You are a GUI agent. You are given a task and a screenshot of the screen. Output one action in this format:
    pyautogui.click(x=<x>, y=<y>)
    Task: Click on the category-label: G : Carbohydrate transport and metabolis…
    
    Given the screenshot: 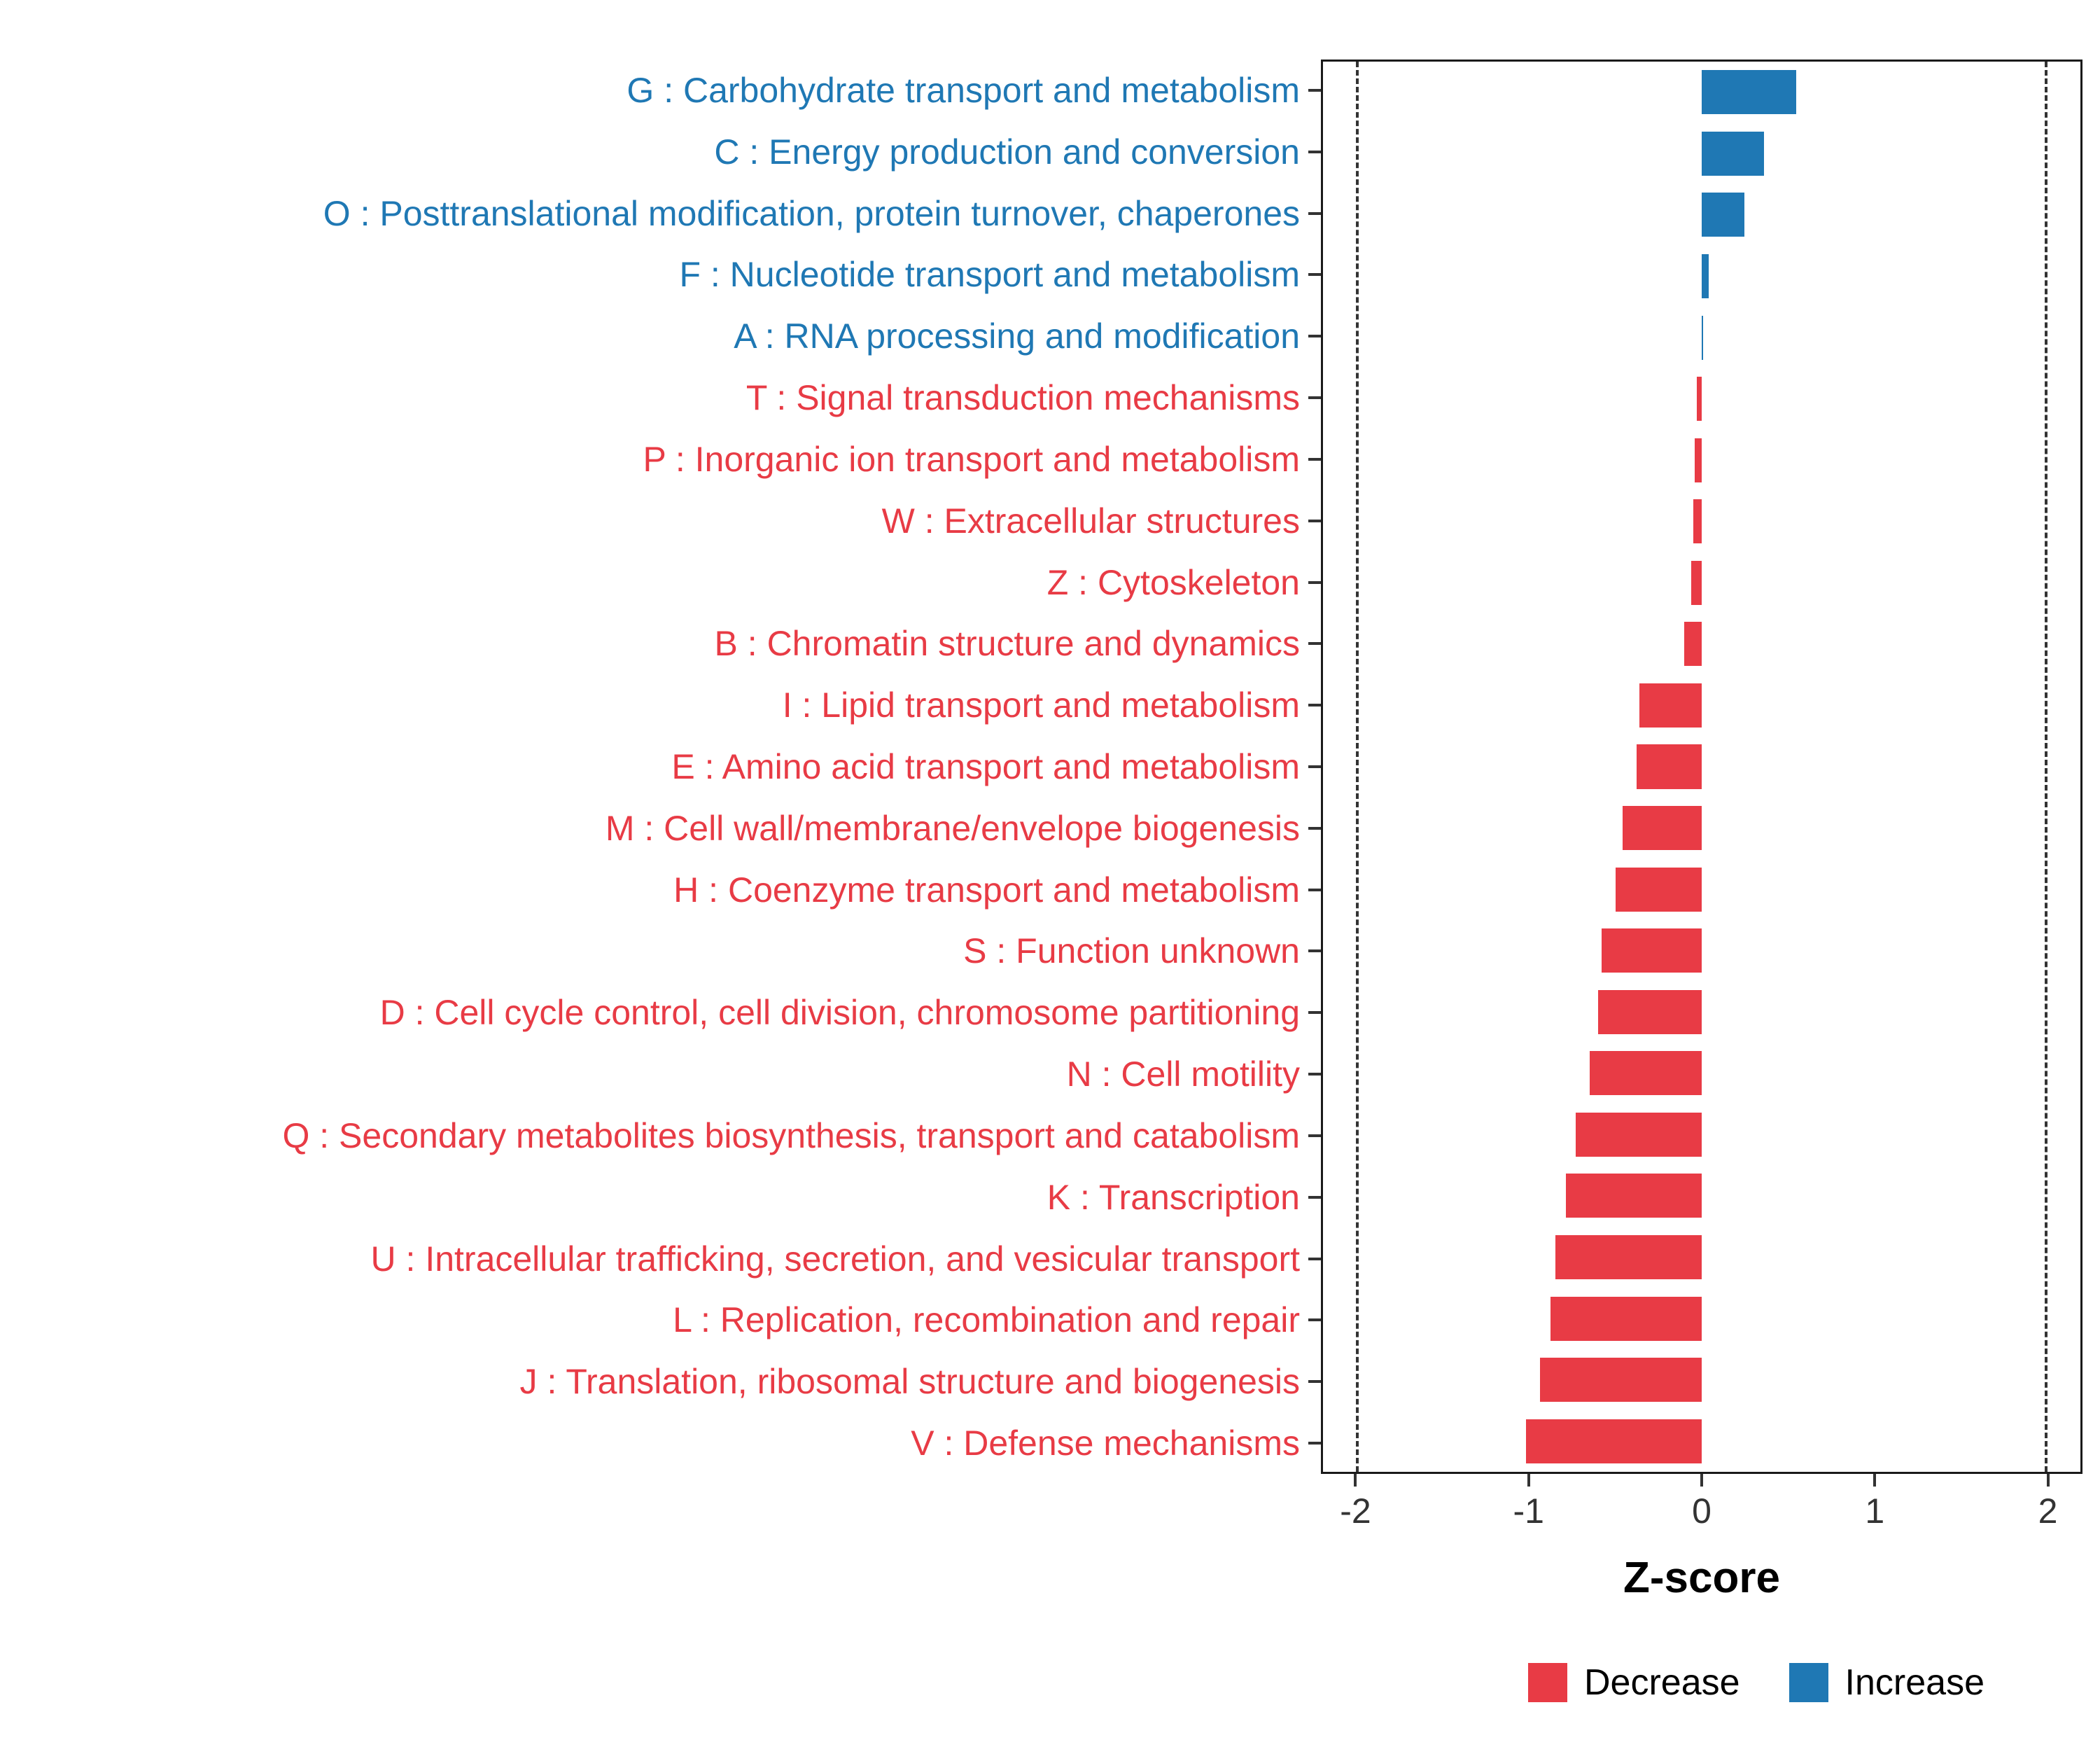 What is the action you would take?
    pyautogui.click(x=963, y=90)
    